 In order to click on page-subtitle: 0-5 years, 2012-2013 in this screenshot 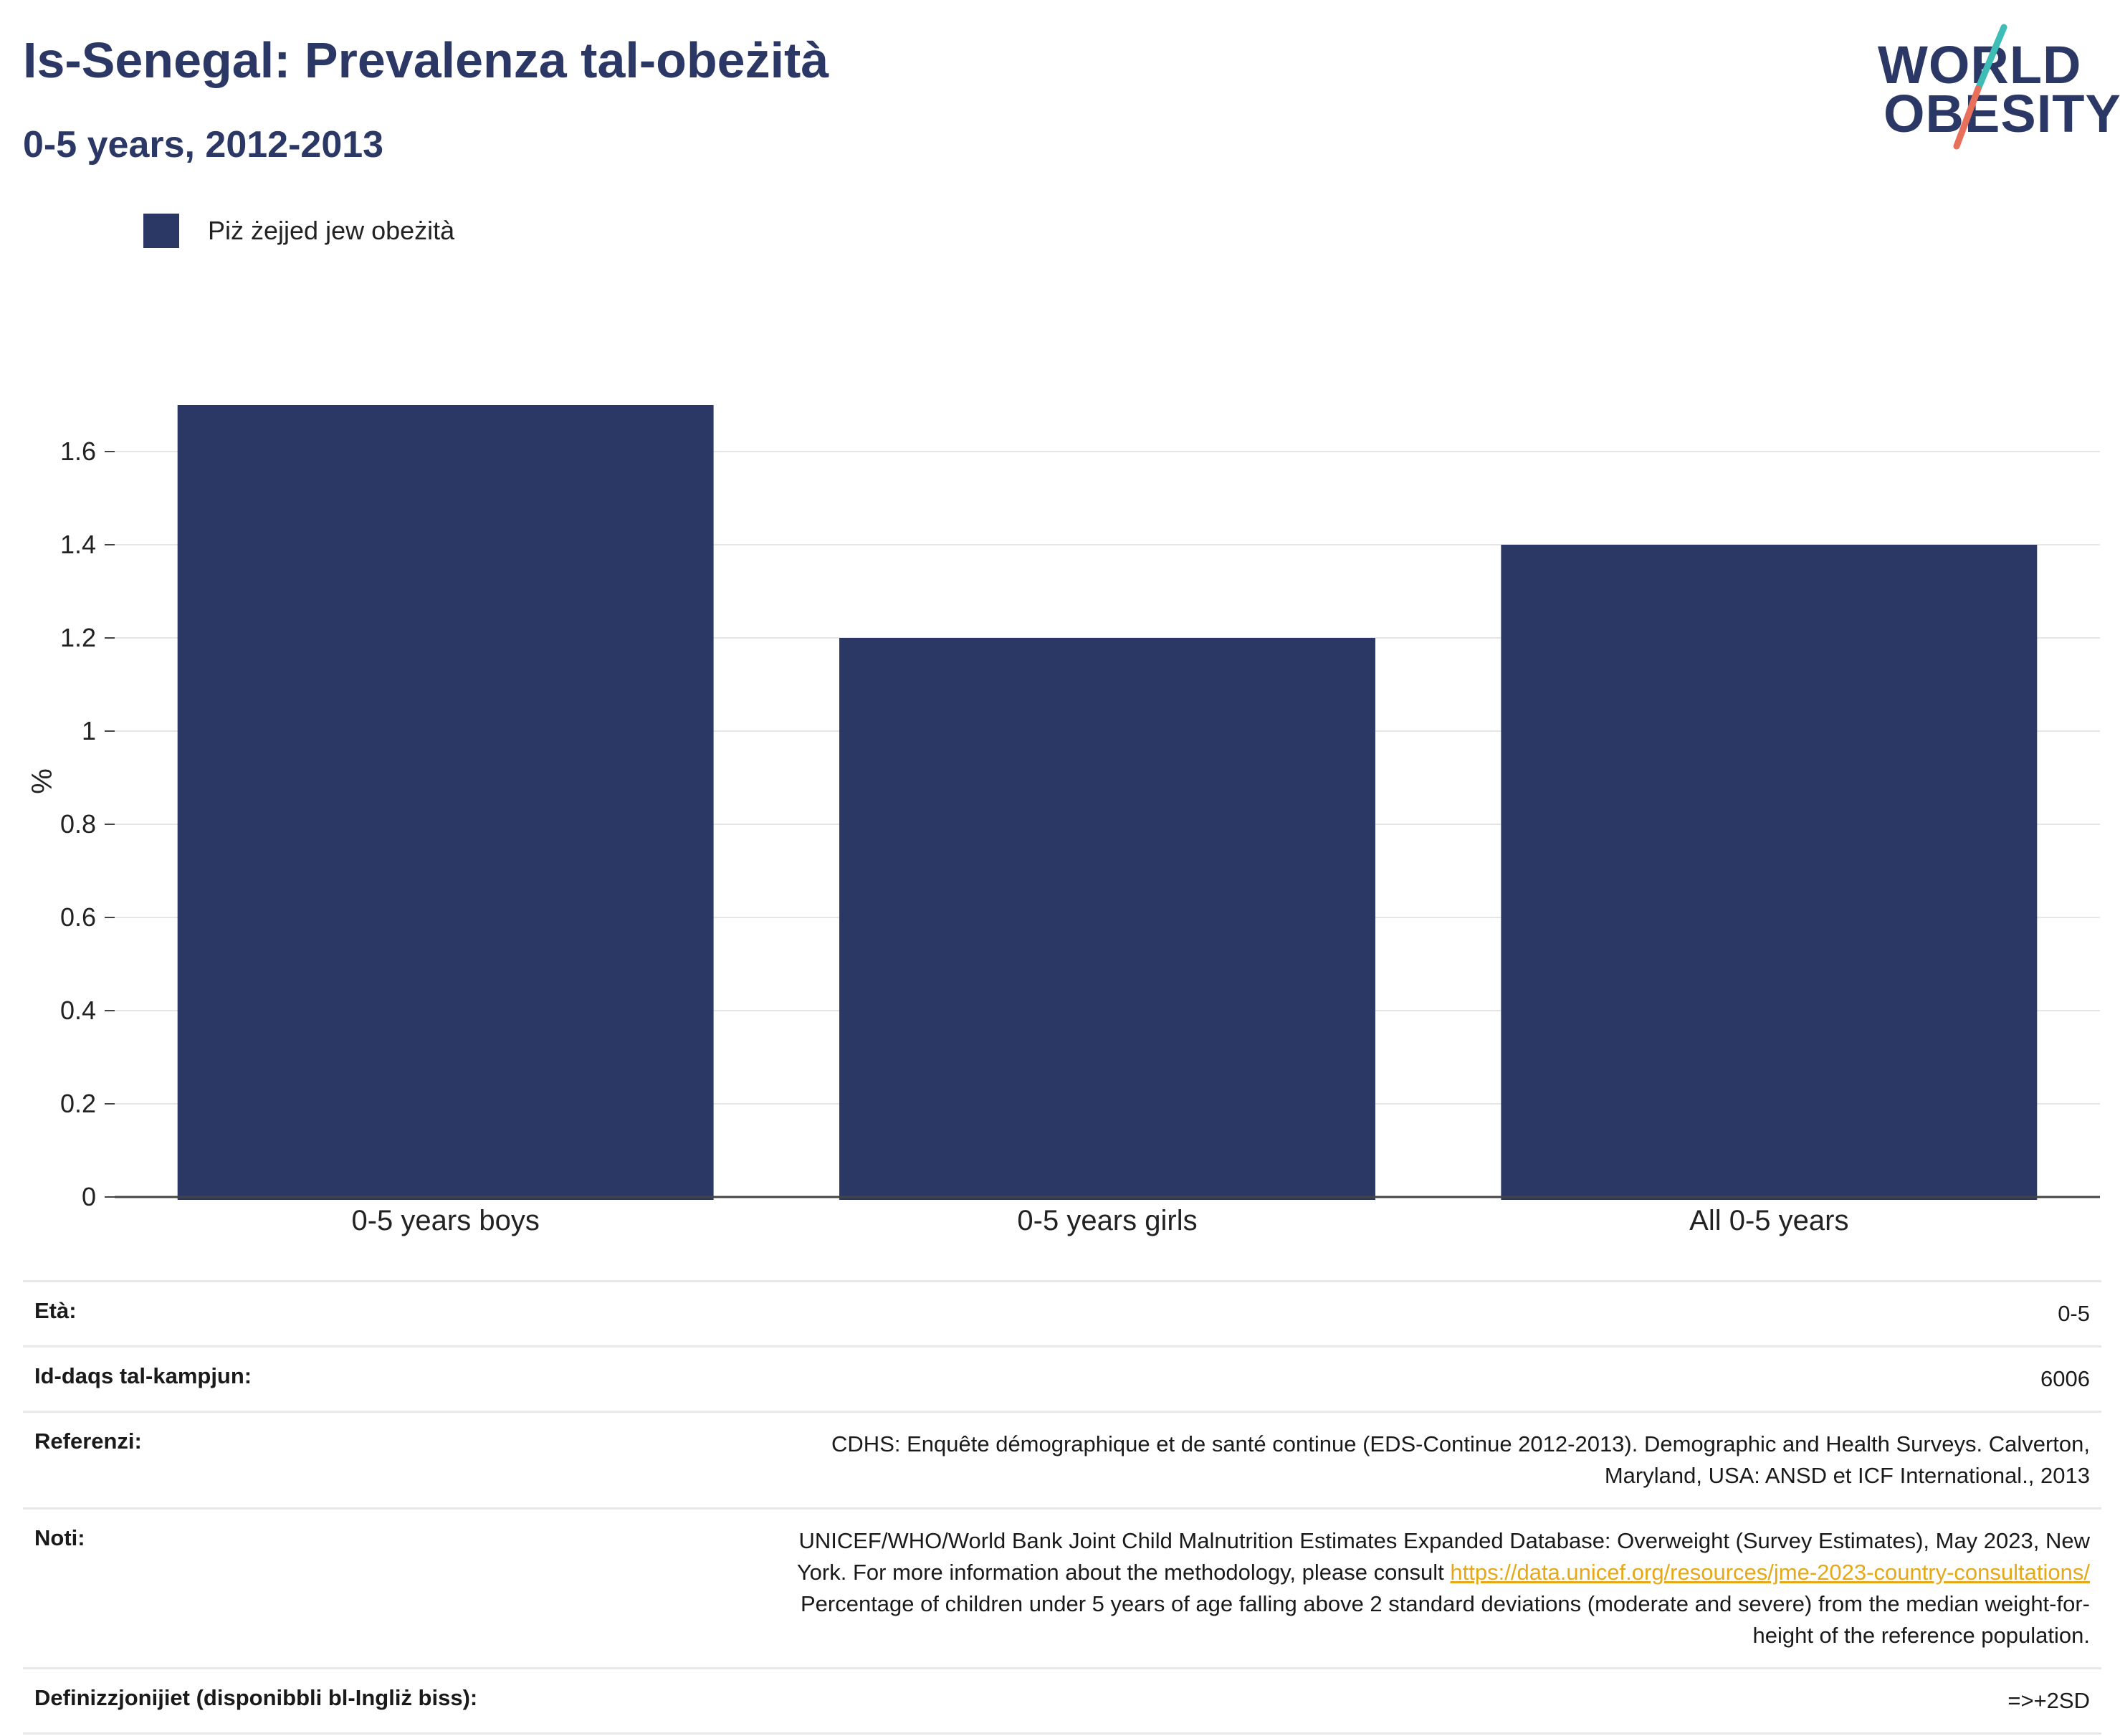, I will do `click(204, 145)`.